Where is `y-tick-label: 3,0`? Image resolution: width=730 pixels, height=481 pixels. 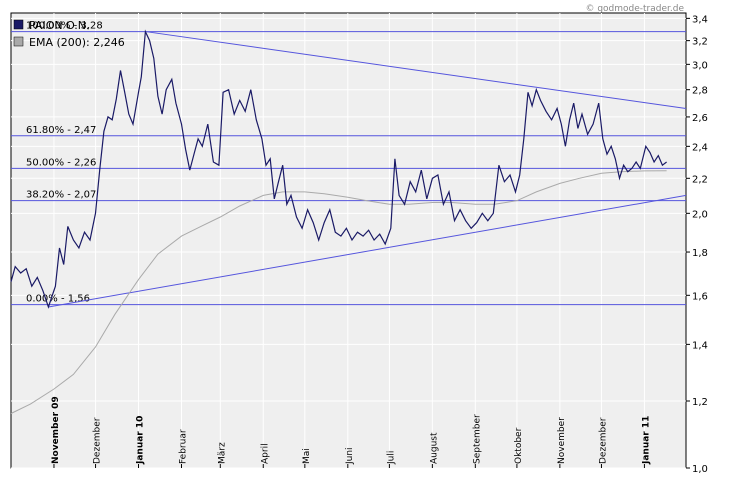
y-tick-label: 3,0 is located at coordinates (700, 65).